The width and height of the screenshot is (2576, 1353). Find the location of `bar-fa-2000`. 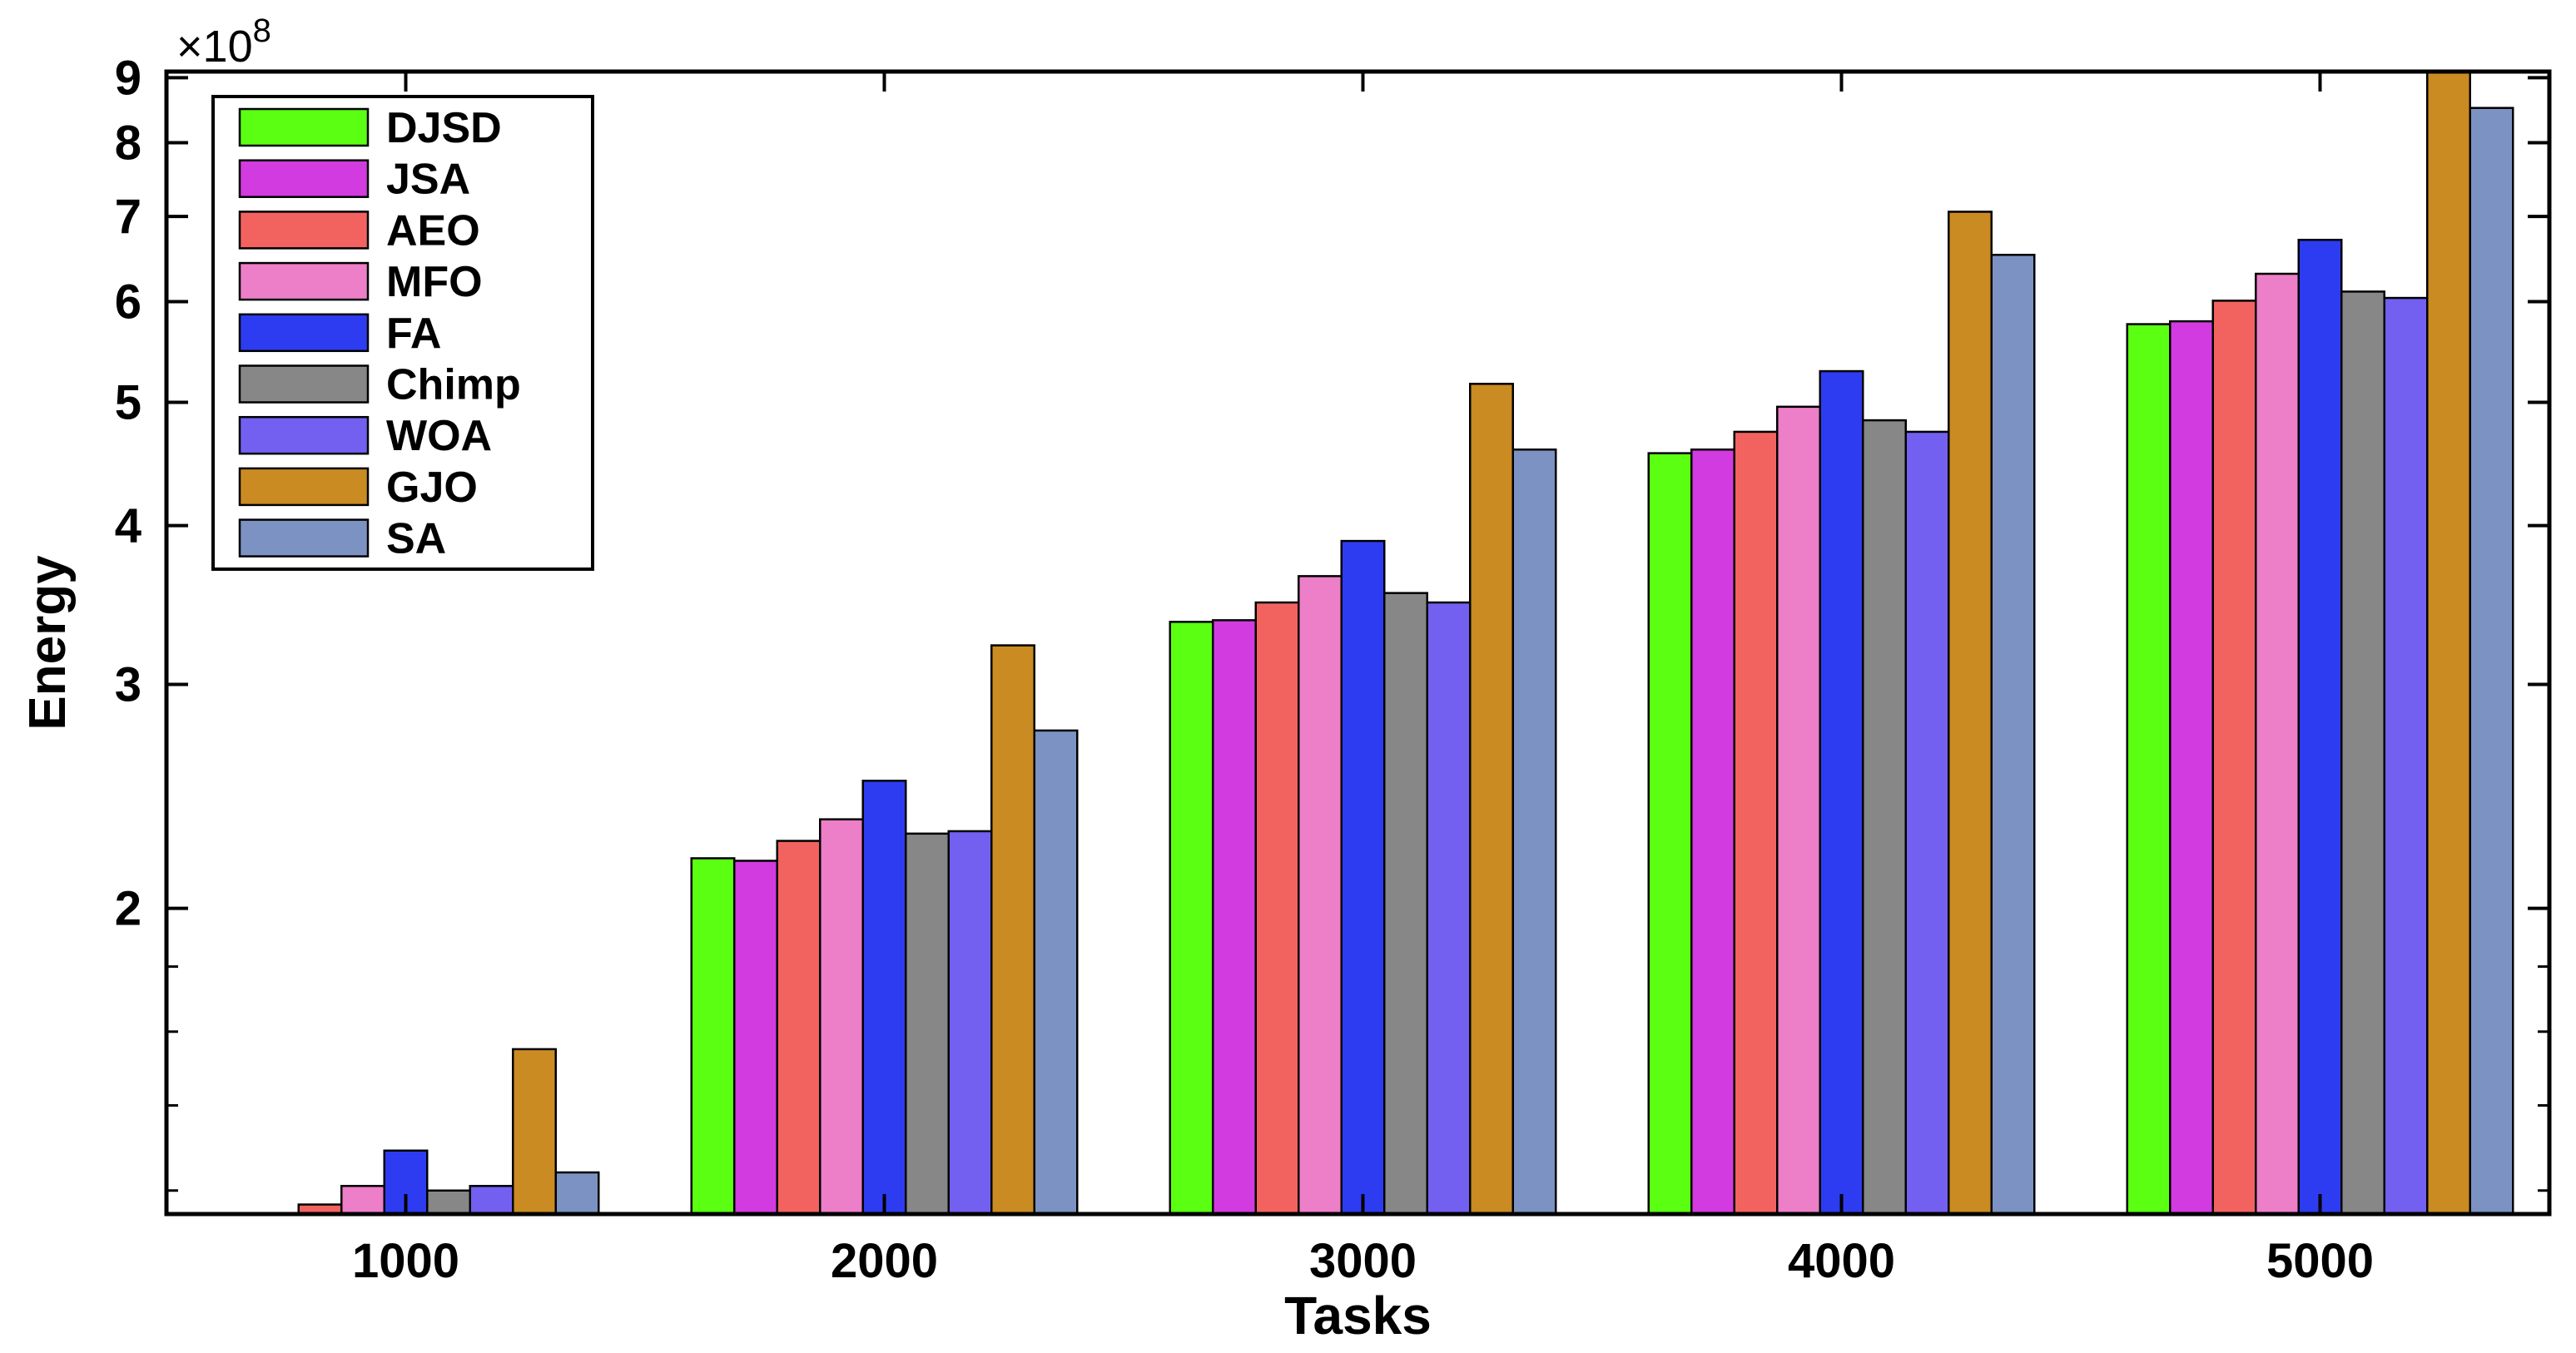

bar-fa-2000 is located at coordinates (884, 998).